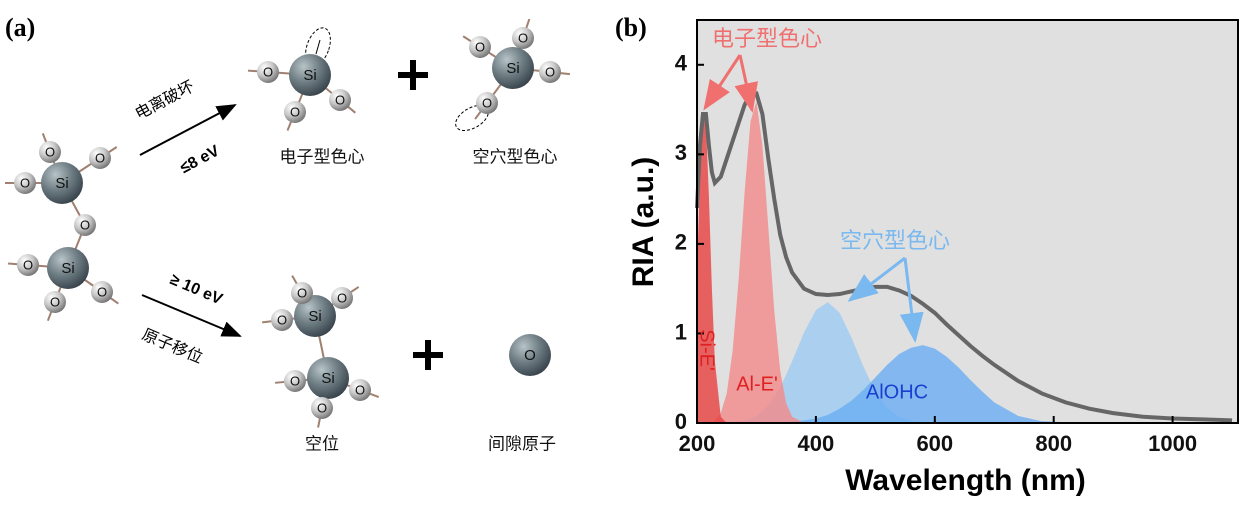 This screenshot has width=1250, height=510. What do you see at coordinates (1053, 443) in the screenshot?
I see `x-tick-label: 800` at bounding box center [1053, 443].